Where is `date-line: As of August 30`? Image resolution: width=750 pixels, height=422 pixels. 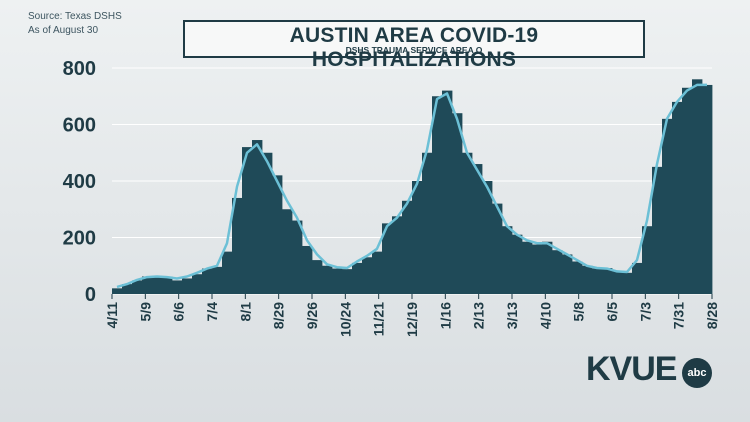
date-line: As of August 30 is located at coordinates (63, 30).